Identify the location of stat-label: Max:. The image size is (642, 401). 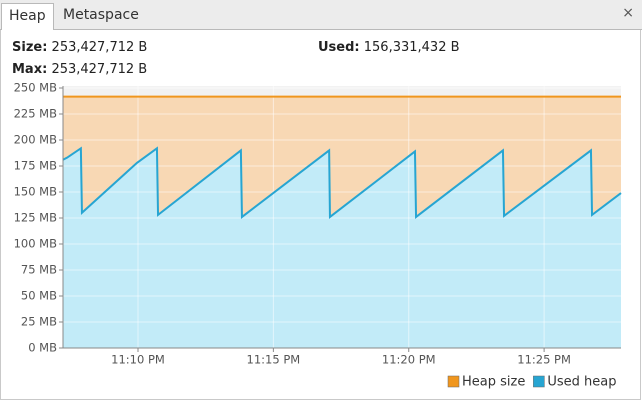
(30, 69).